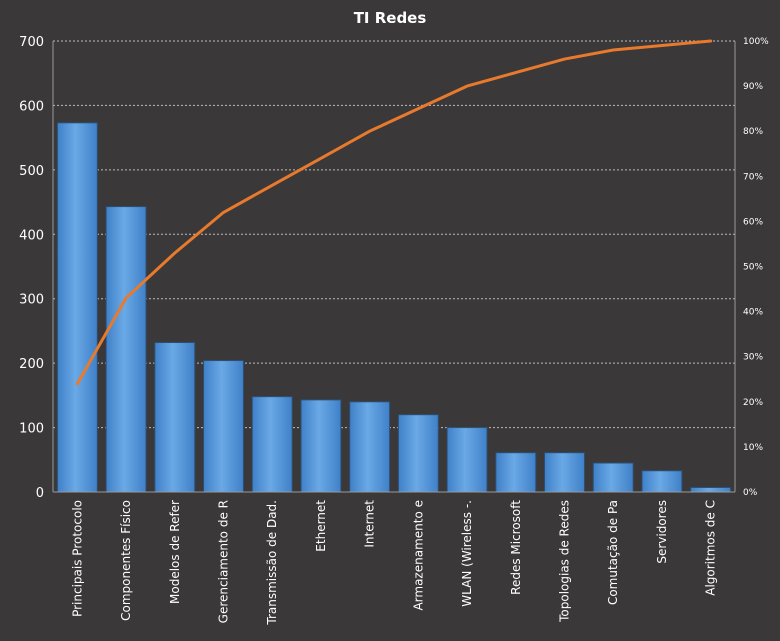  Describe the element at coordinates (31, 429) in the screenshot. I see `y-tick-label: 100` at that location.